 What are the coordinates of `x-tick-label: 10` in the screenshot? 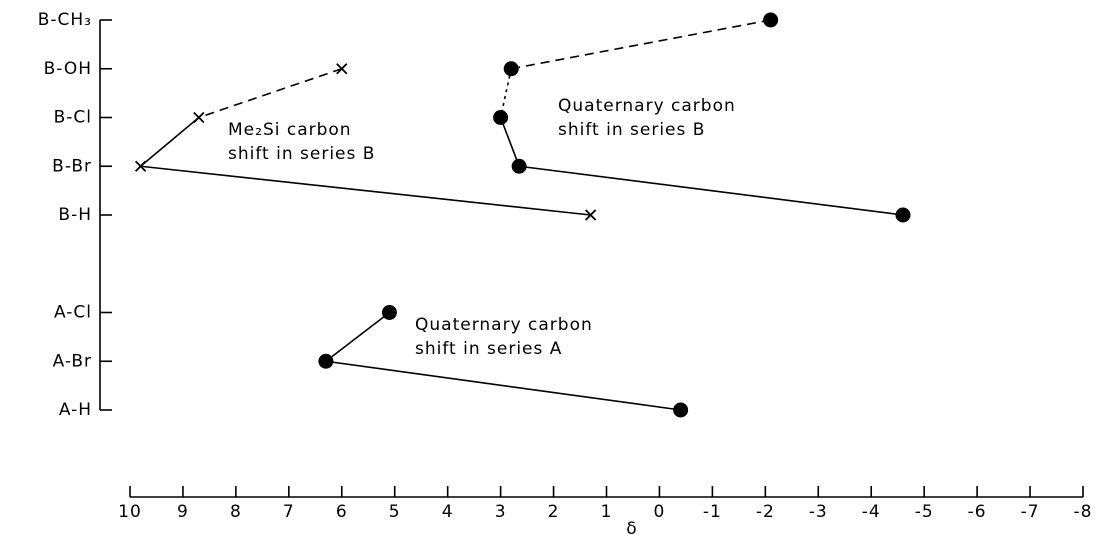 It's located at (130, 512).